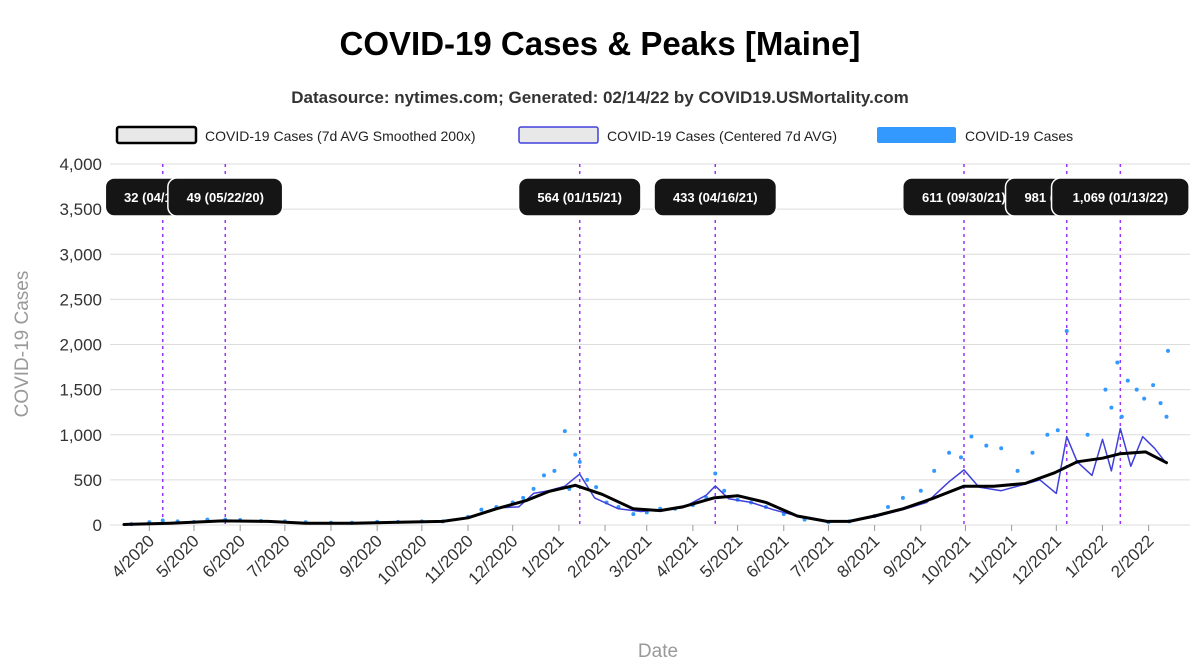  Describe the element at coordinates (340, 136) in the screenshot. I see `legend-label-smoothed: COVID-19 Cases (7d AVG Smoothed 200x)` at that location.